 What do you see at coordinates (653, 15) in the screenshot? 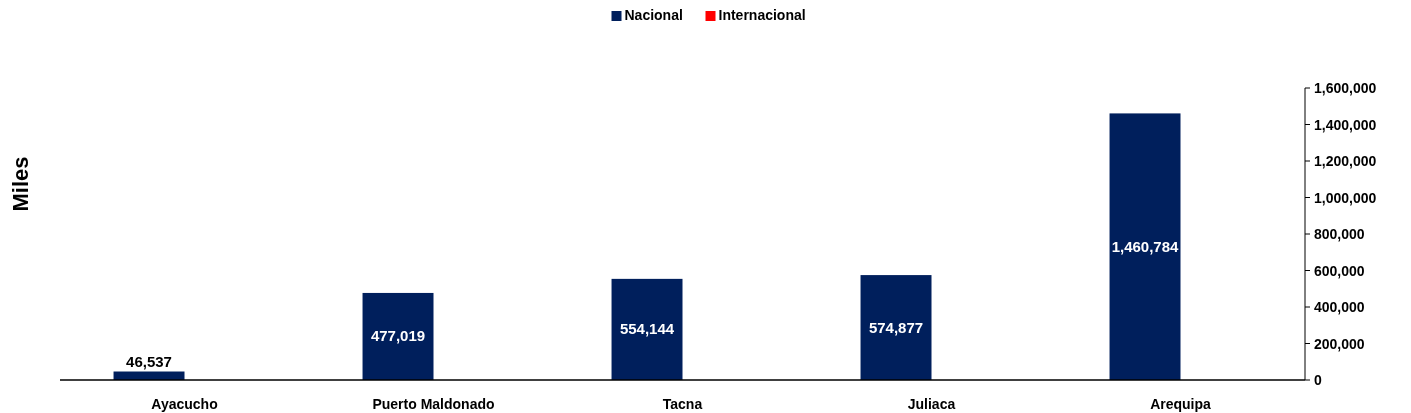
I see `legend-label: Nacional` at bounding box center [653, 15].